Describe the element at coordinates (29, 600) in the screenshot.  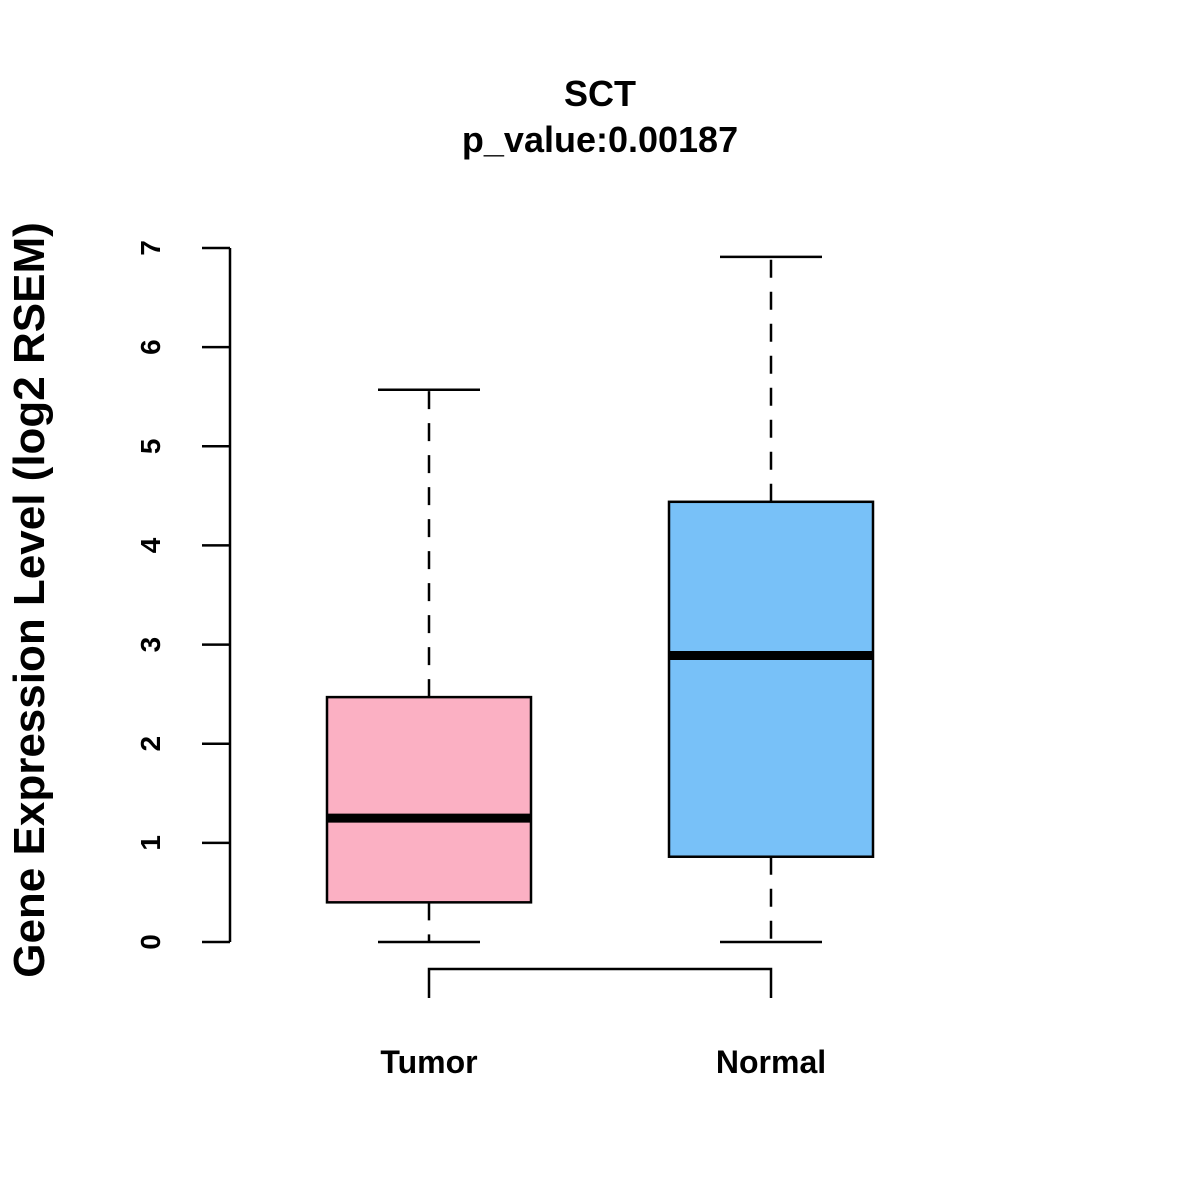
I see `y-axis-label: Gene Expression Level (log2 RSEM)` at that location.